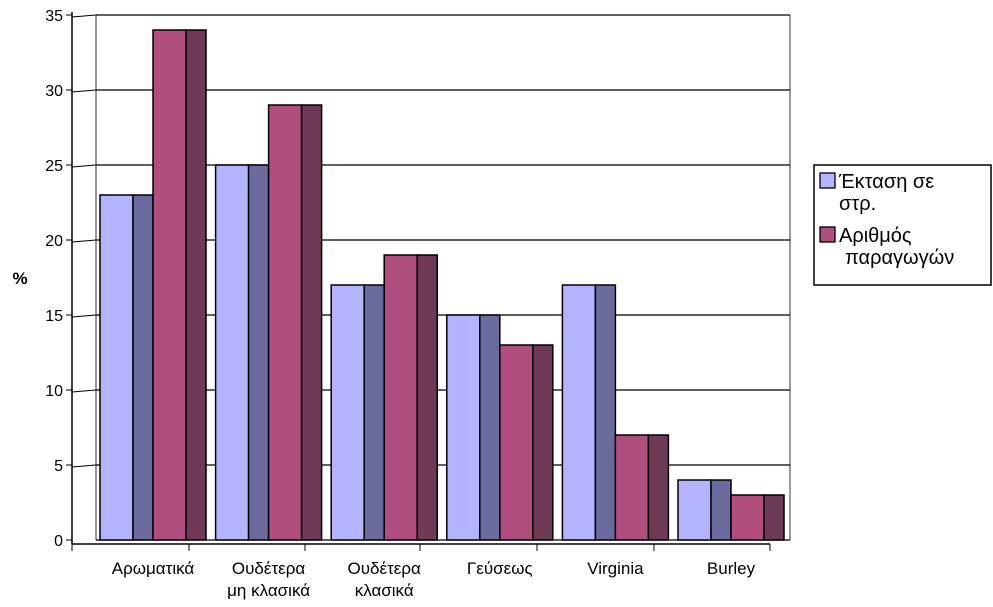  What do you see at coordinates (902, 225) in the screenshot?
I see `legend: Έκταση σε στρ.Αριθμός παραγωγών` at bounding box center [902, 225].